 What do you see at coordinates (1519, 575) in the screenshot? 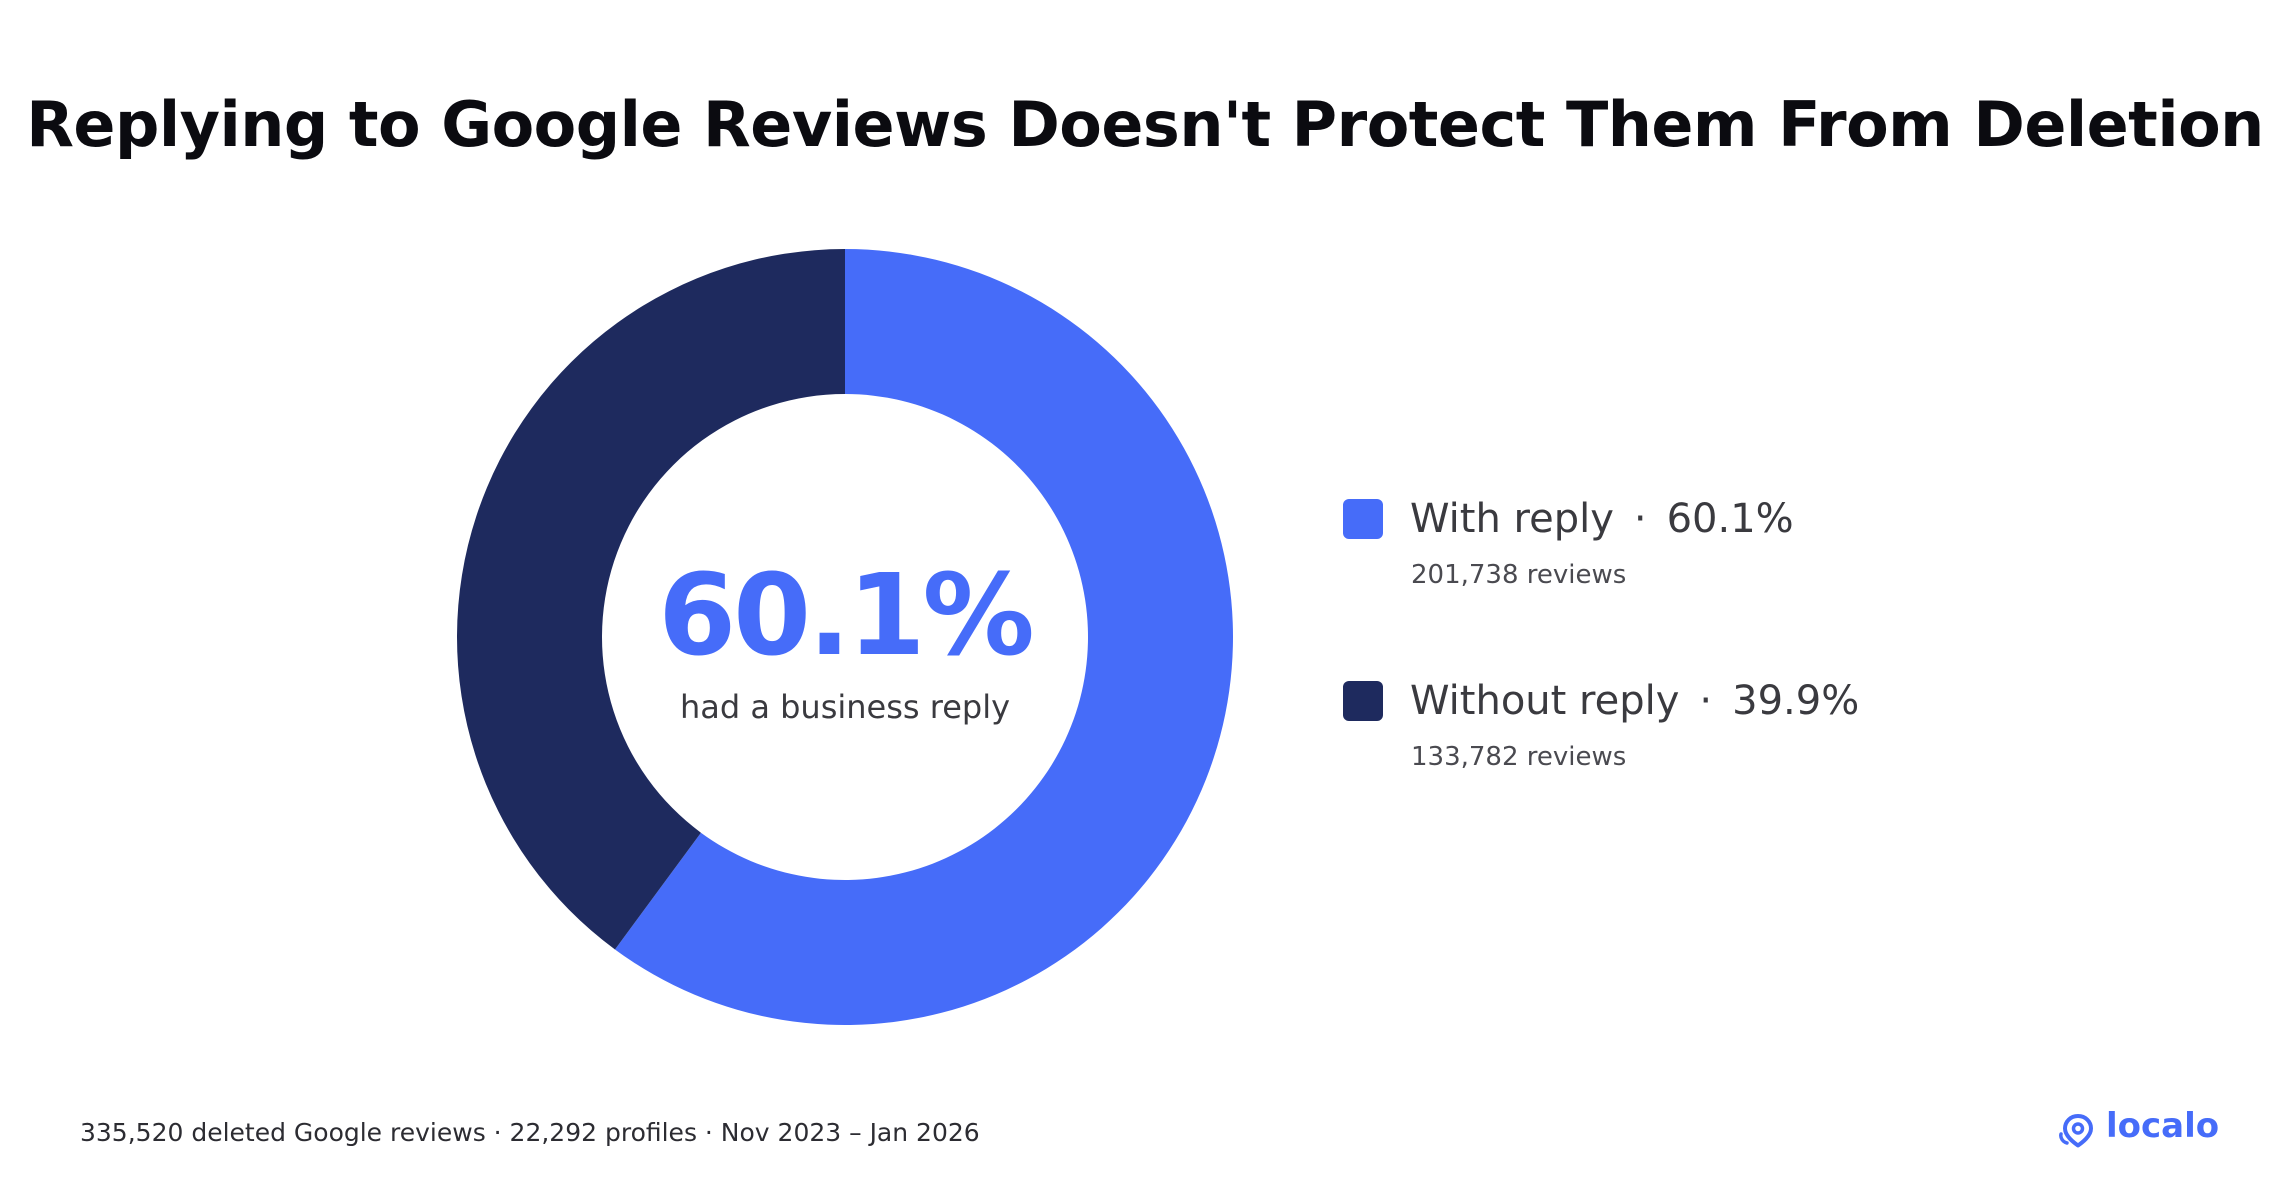
I see `legend-count-with-reply: 201,738 reviews` at bounding box center [1519, 575].